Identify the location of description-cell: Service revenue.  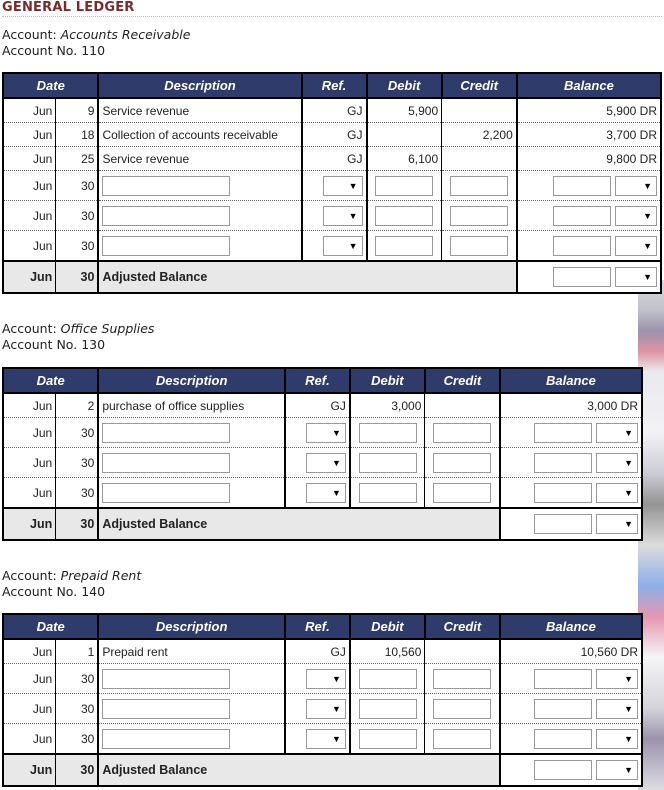
(200, 158).